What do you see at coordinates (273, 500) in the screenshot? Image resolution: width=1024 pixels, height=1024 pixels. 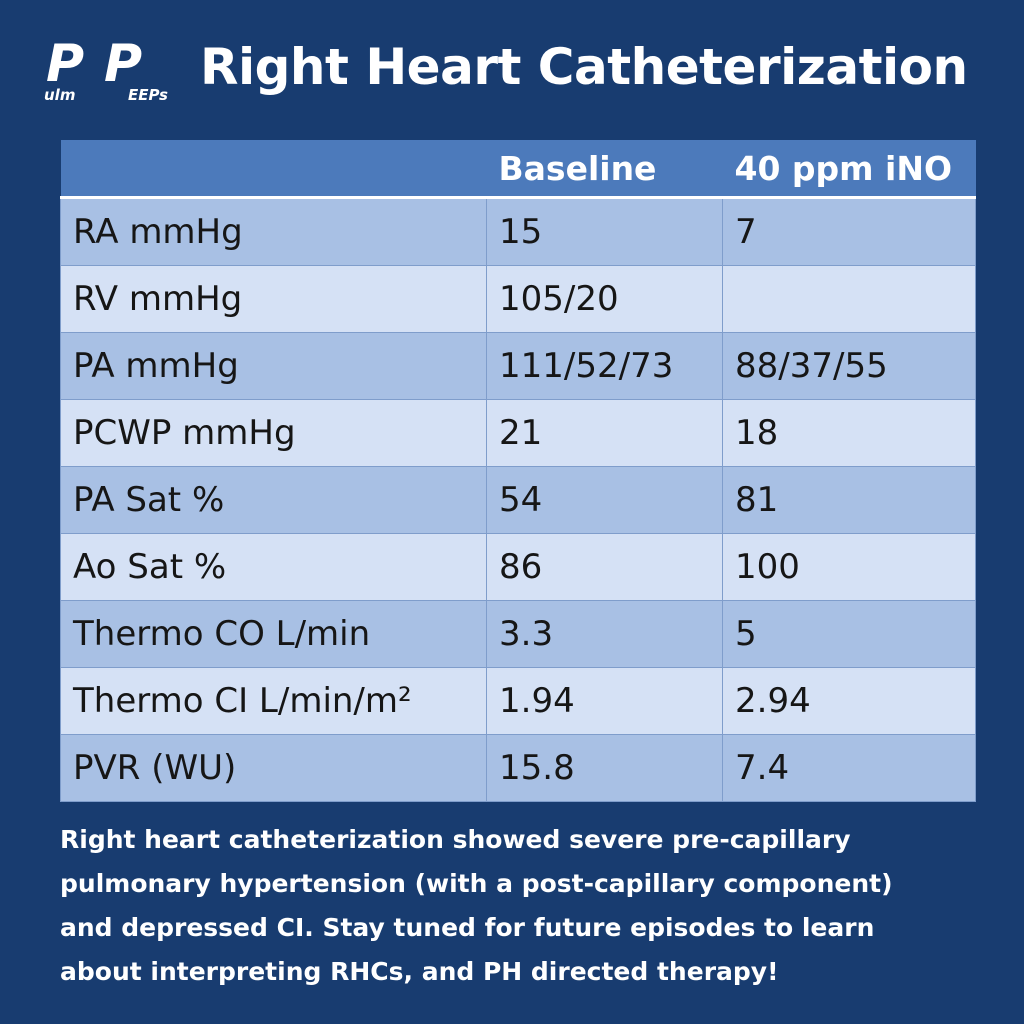 I see `row-label: PA Sat %` at bounding box center [273, 500].